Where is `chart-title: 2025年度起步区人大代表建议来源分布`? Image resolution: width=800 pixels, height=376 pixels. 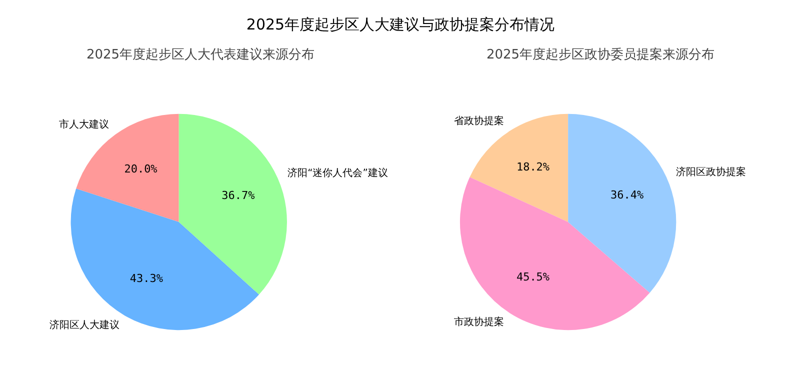
chart-title: 2025年度起步区人大代表建议来源分布 is located at coordinates (200, 54).